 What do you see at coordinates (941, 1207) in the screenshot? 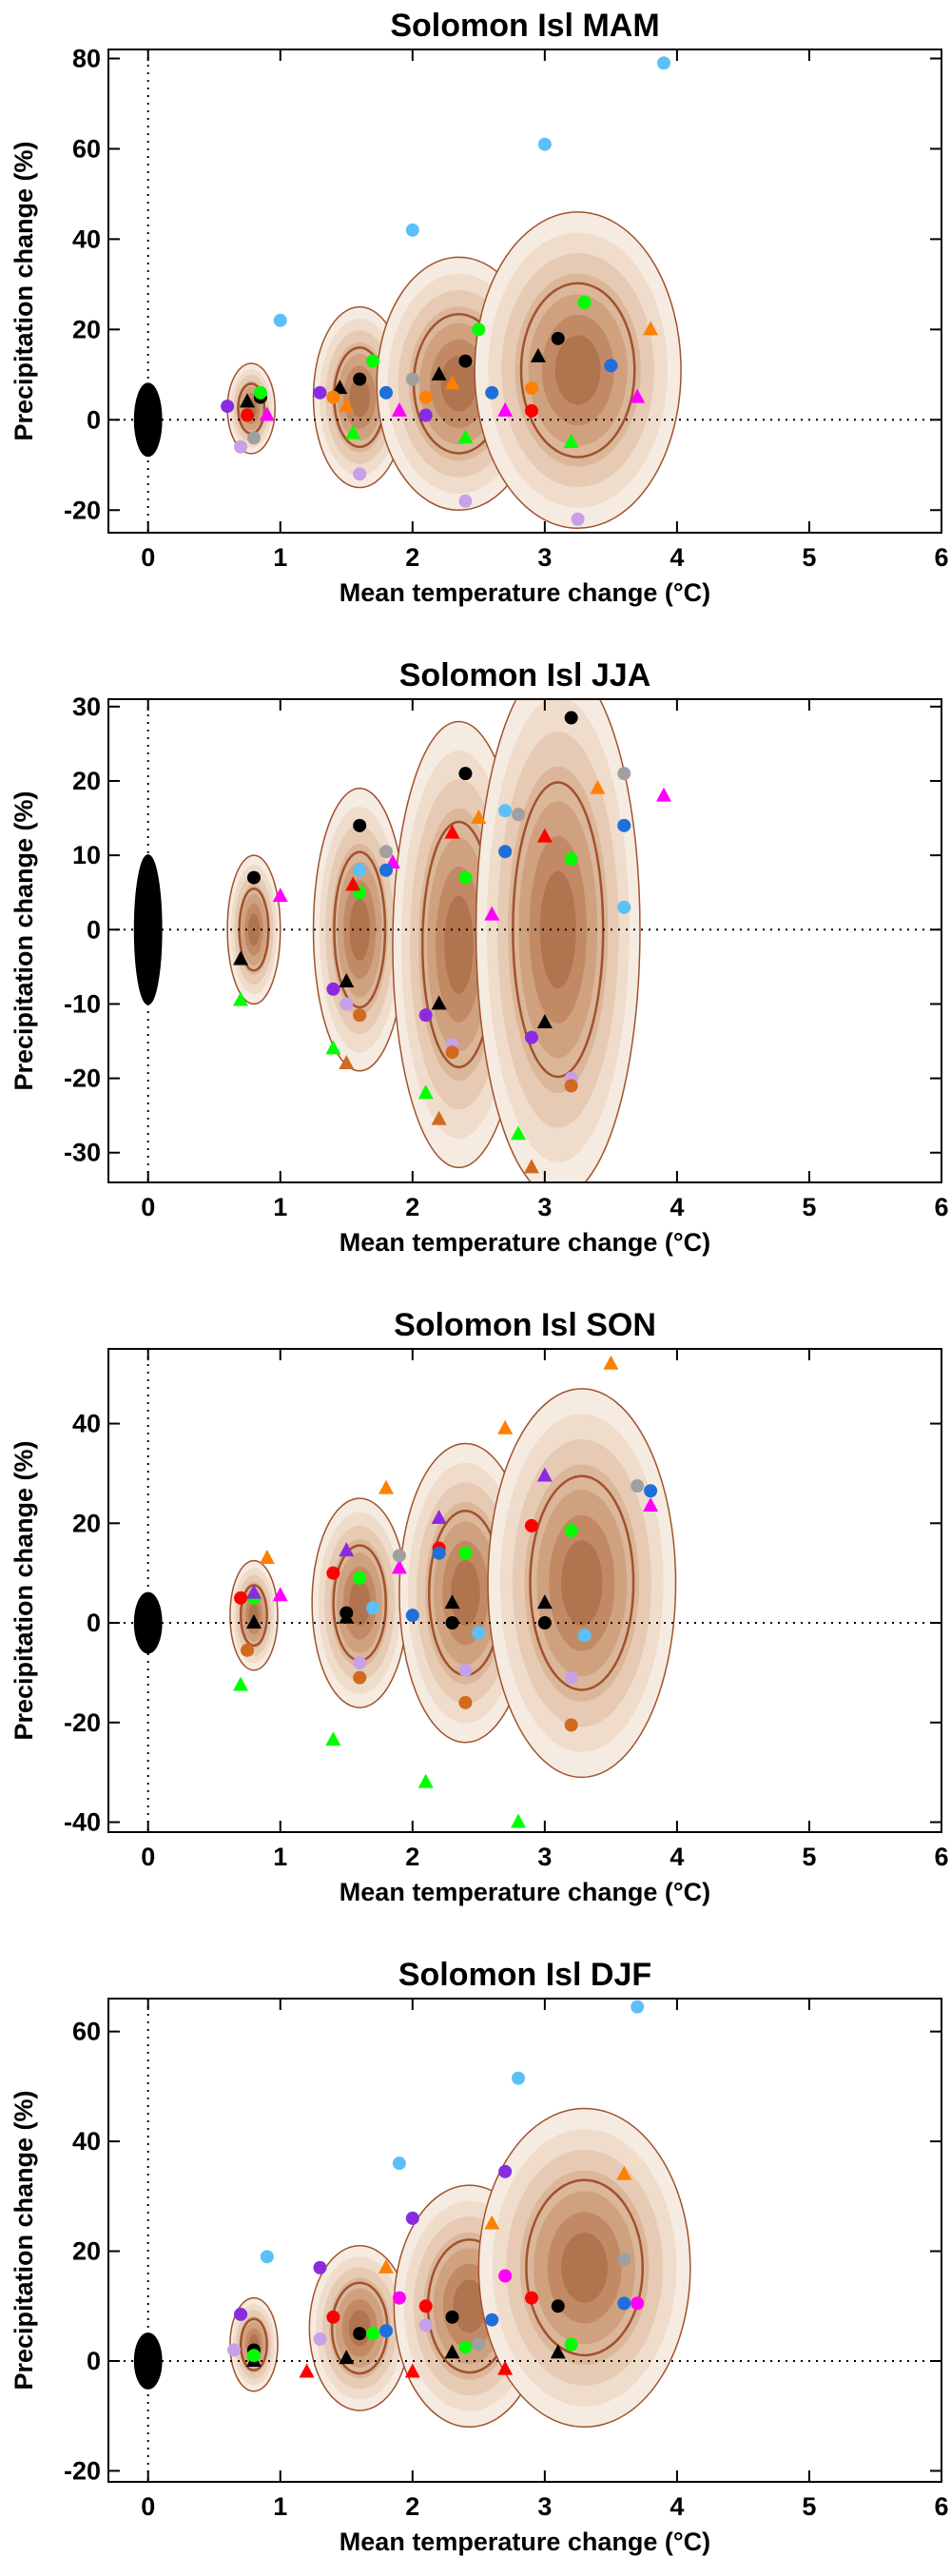
I see `x-tick-label: 6` at bounding box center [941, 1207].